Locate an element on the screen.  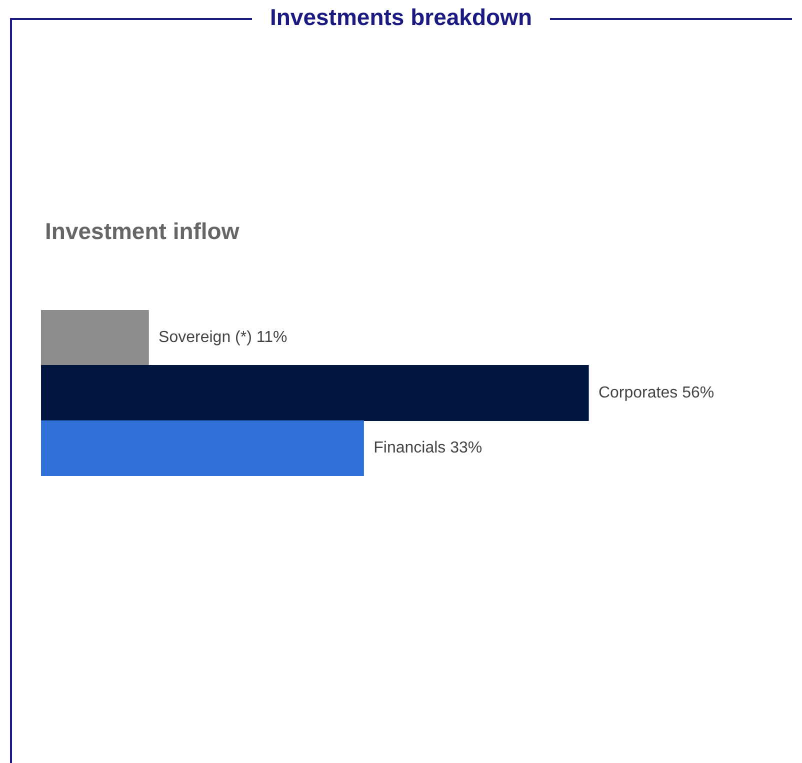
data-label: Financials 33% is located at coordinates (428, 448).